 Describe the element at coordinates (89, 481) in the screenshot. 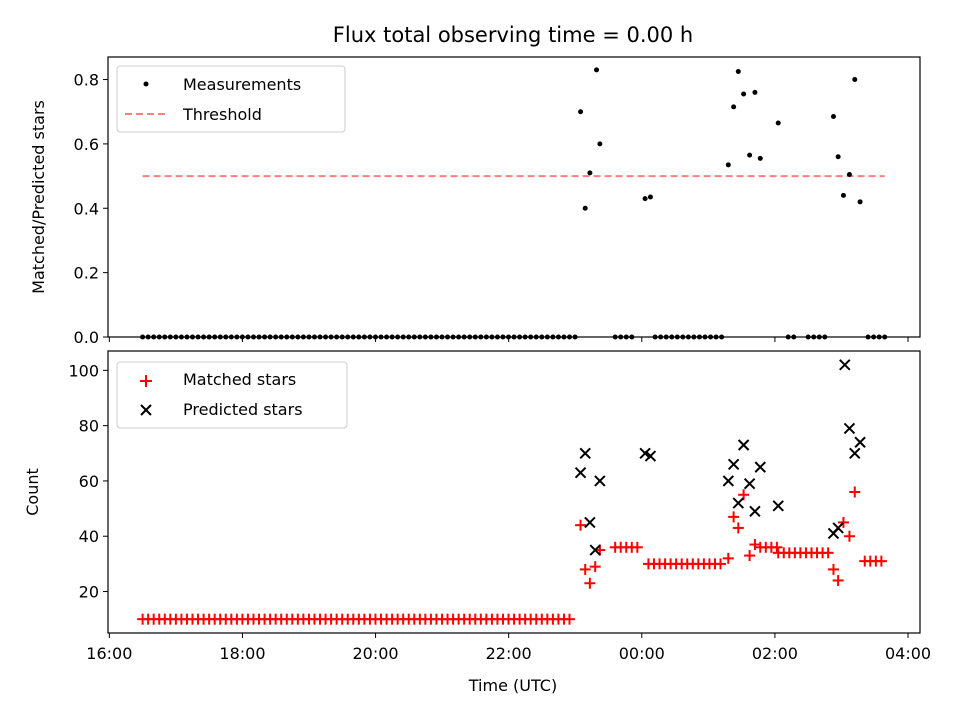

I see `bottom-y-tick-label: 60` at that location.